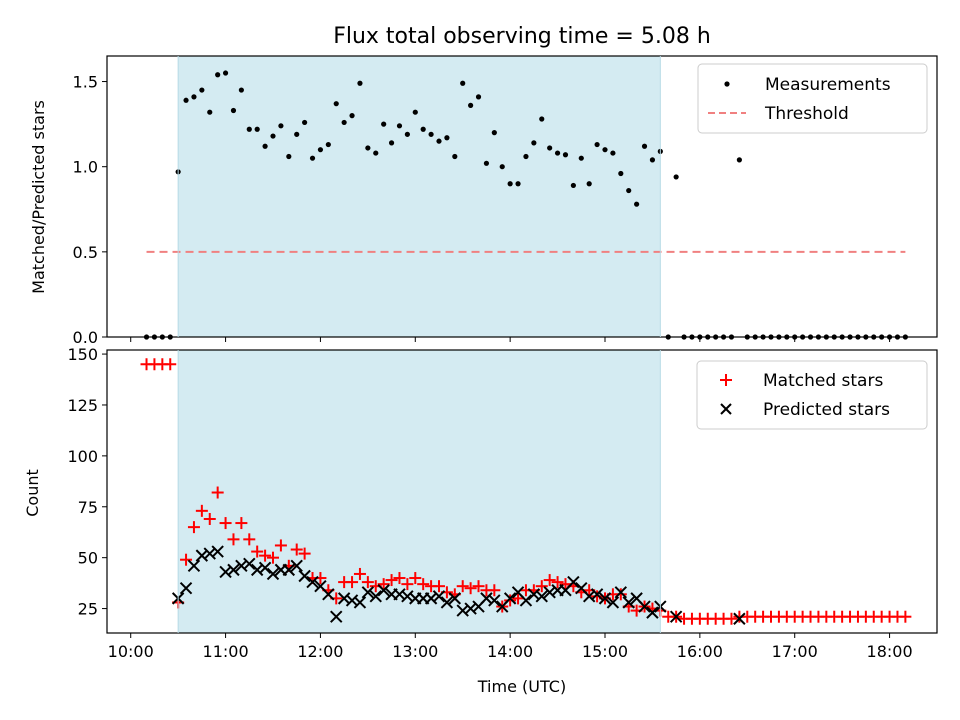  Describe the element at coordinates (38, 197) in the screenshot. I see `top-y-axis-label: Matched/Predicted stars` at that location.